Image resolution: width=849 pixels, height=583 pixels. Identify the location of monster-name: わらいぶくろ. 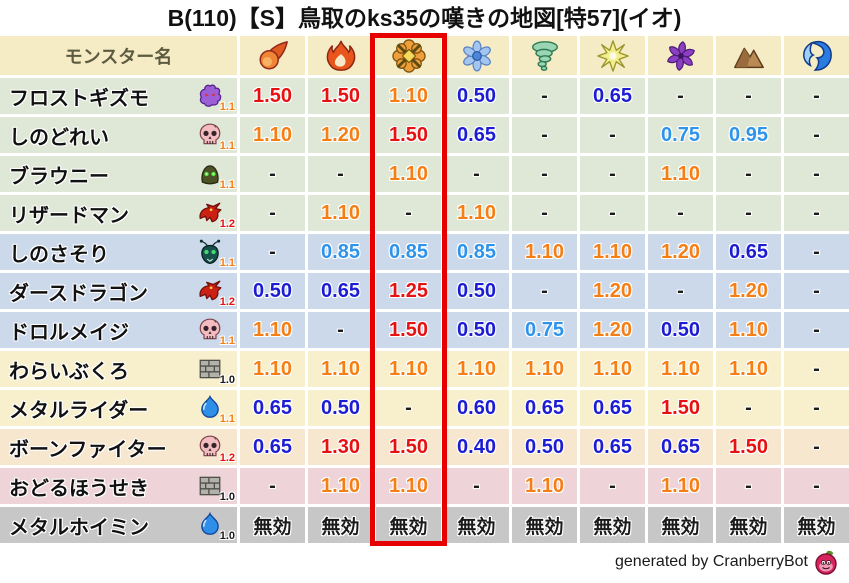
(69, 371).